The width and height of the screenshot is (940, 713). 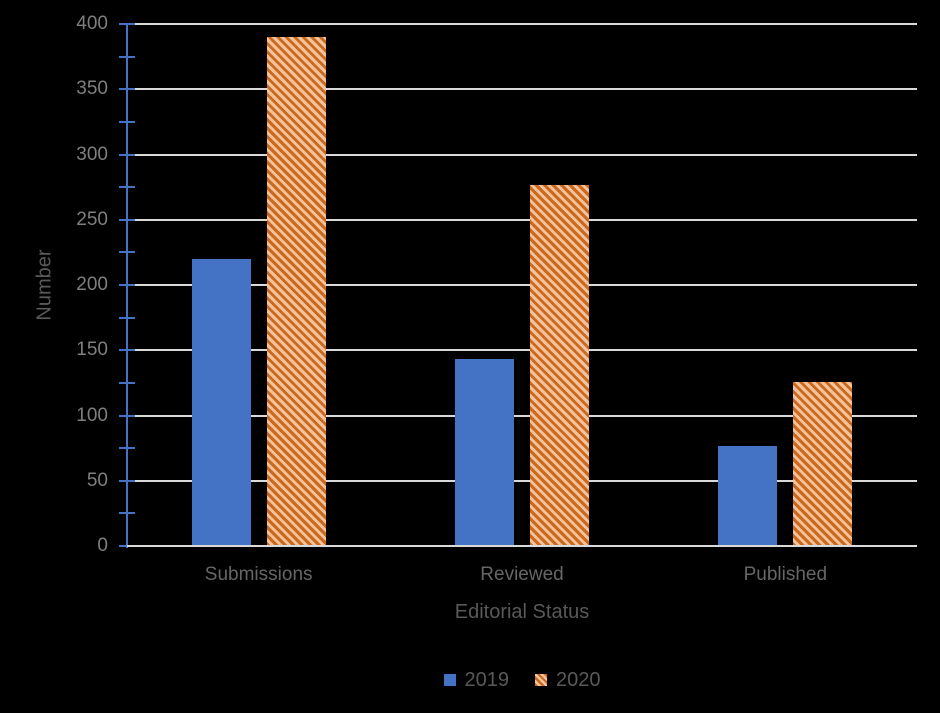 What do you see at coordinates (559, 365) in the screenshot?
I see `bar-2020-reviewed` at bounding box center [559, 365].